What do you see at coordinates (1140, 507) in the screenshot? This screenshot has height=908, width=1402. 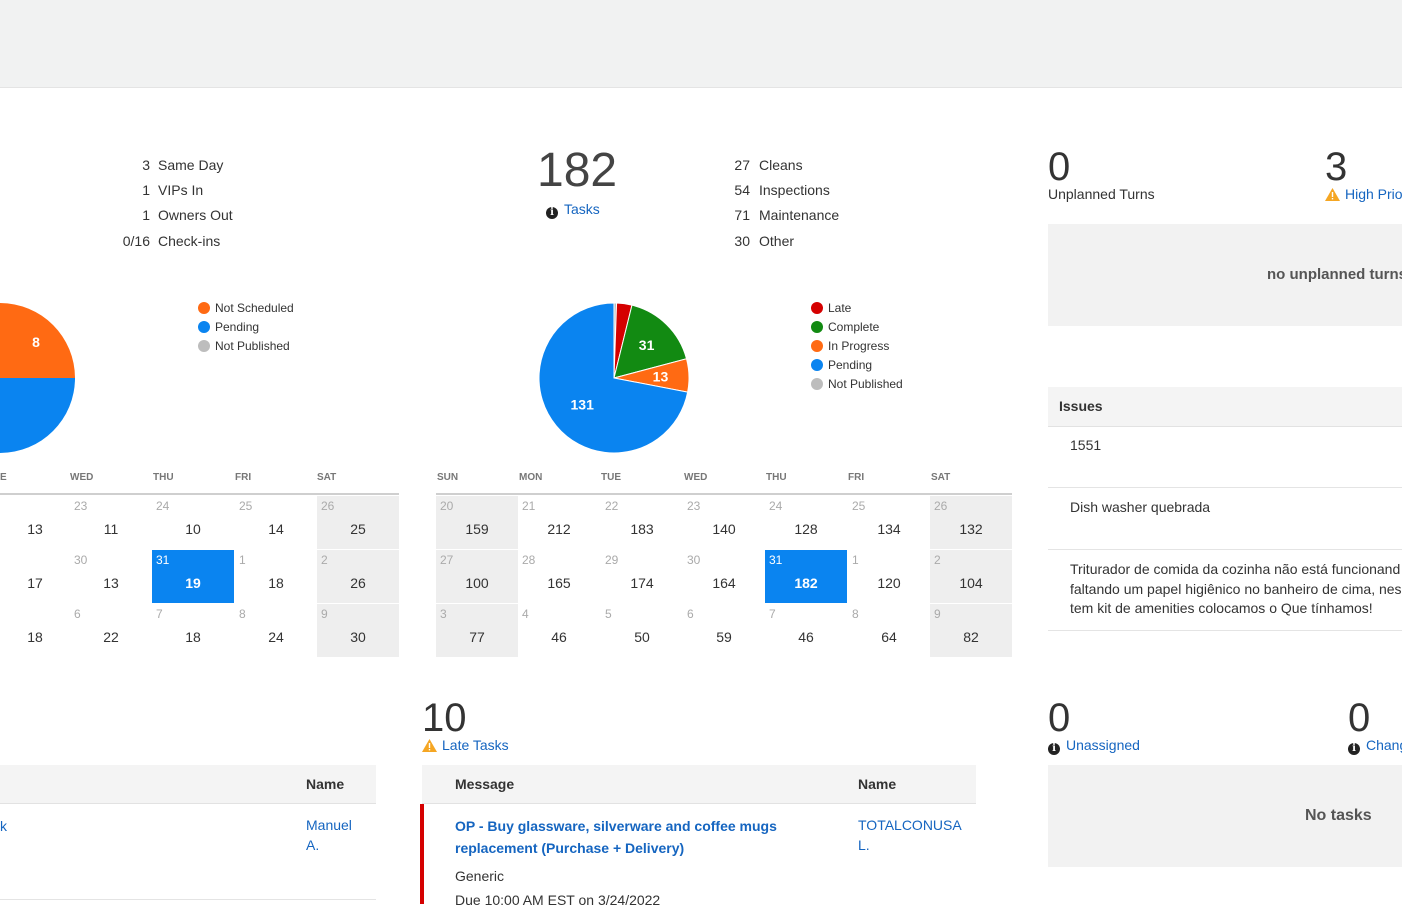 I see `issue-item: Dish washer quebrada` at bounding box center [1140, 507].